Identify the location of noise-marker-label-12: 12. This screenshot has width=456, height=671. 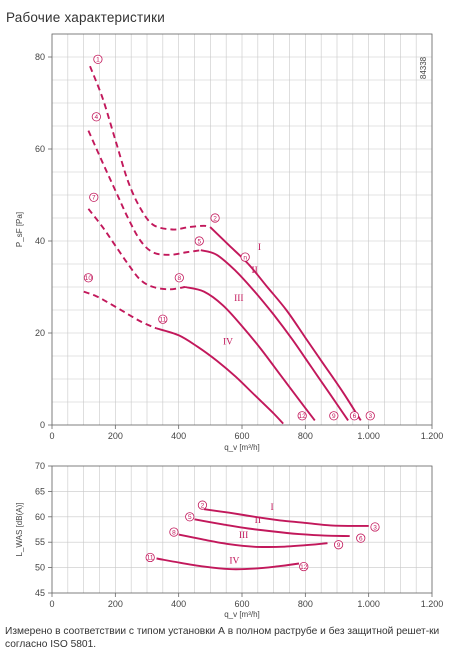
(304, 567).